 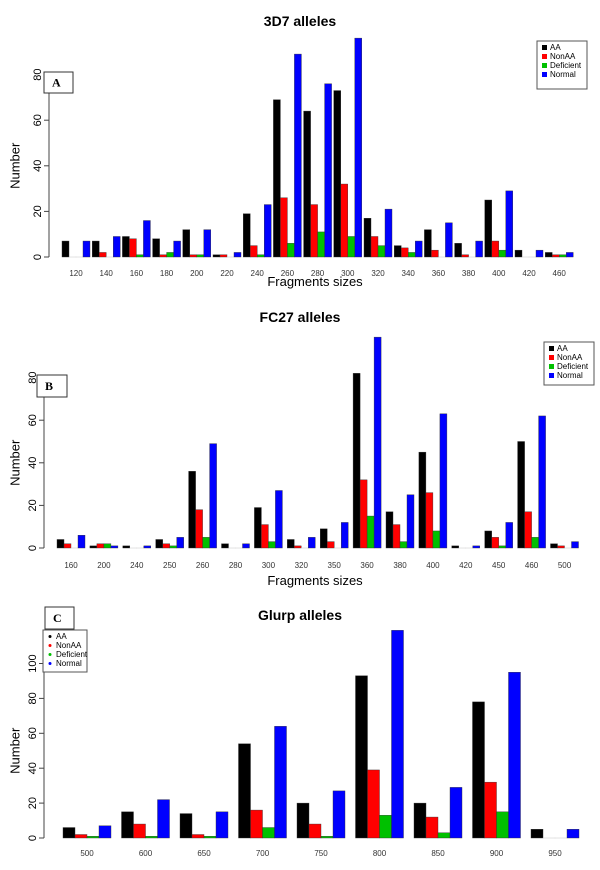 I want to click on x-tick-label: 200, so click(x=104, y=565).